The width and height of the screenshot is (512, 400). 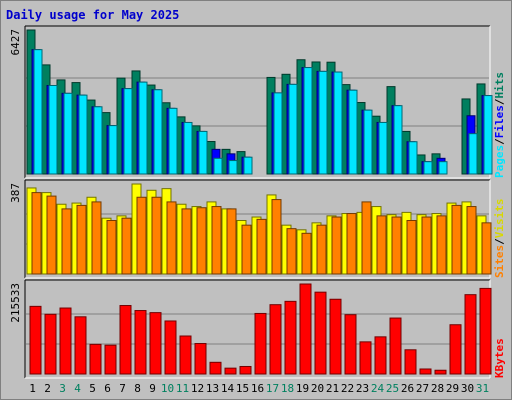 What do you see at coordinates (302, 388) in the screenshot?
I see `day-label-19: 19` at bounding box center [302, 388].